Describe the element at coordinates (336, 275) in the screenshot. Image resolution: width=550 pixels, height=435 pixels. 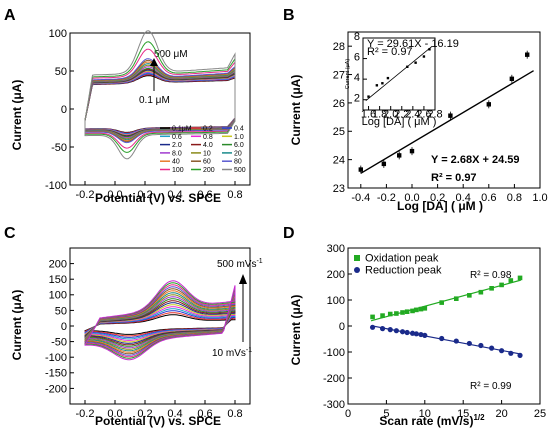
I see `d-ytick-label: 200` at that location.